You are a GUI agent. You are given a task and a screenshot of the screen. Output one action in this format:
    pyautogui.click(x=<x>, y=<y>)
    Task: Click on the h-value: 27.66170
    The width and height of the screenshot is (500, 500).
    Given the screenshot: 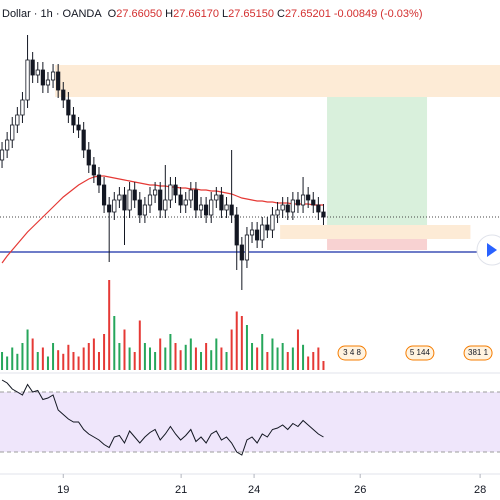 What is the action you would take?
    pyautogui.click(x=196, y=14)
    